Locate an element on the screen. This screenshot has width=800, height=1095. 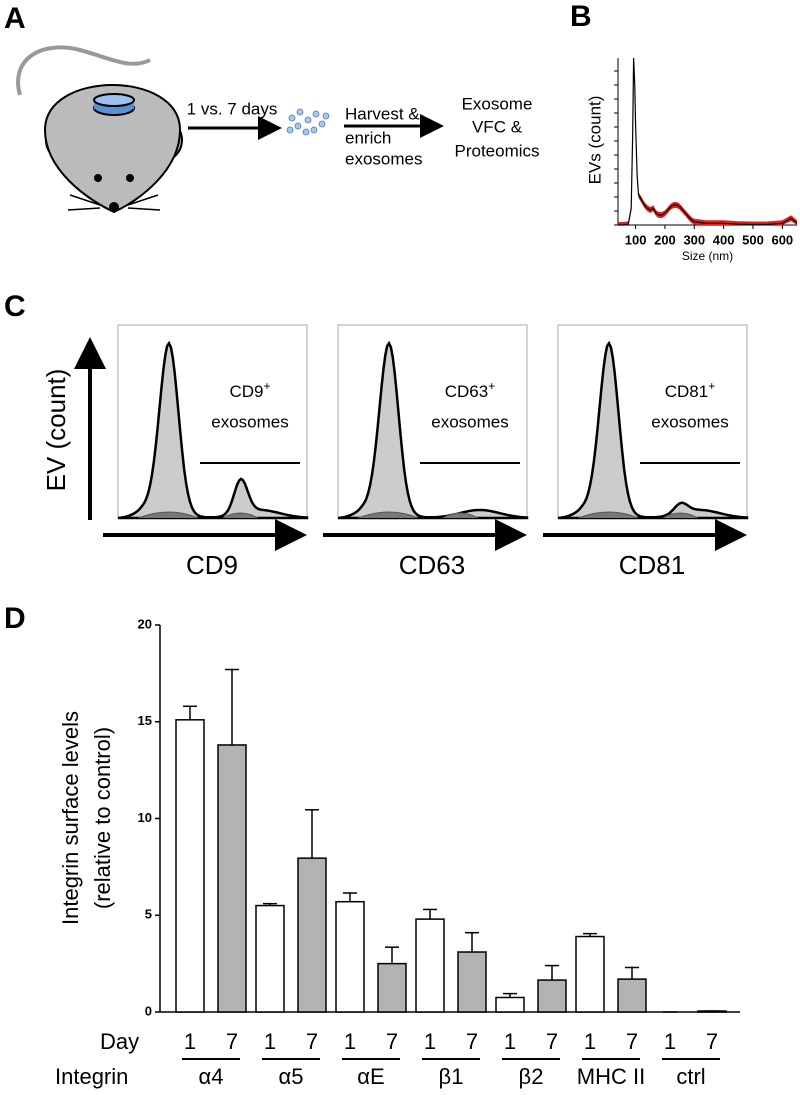
y-tick-label: 5 is located at coordinates (148, 914).